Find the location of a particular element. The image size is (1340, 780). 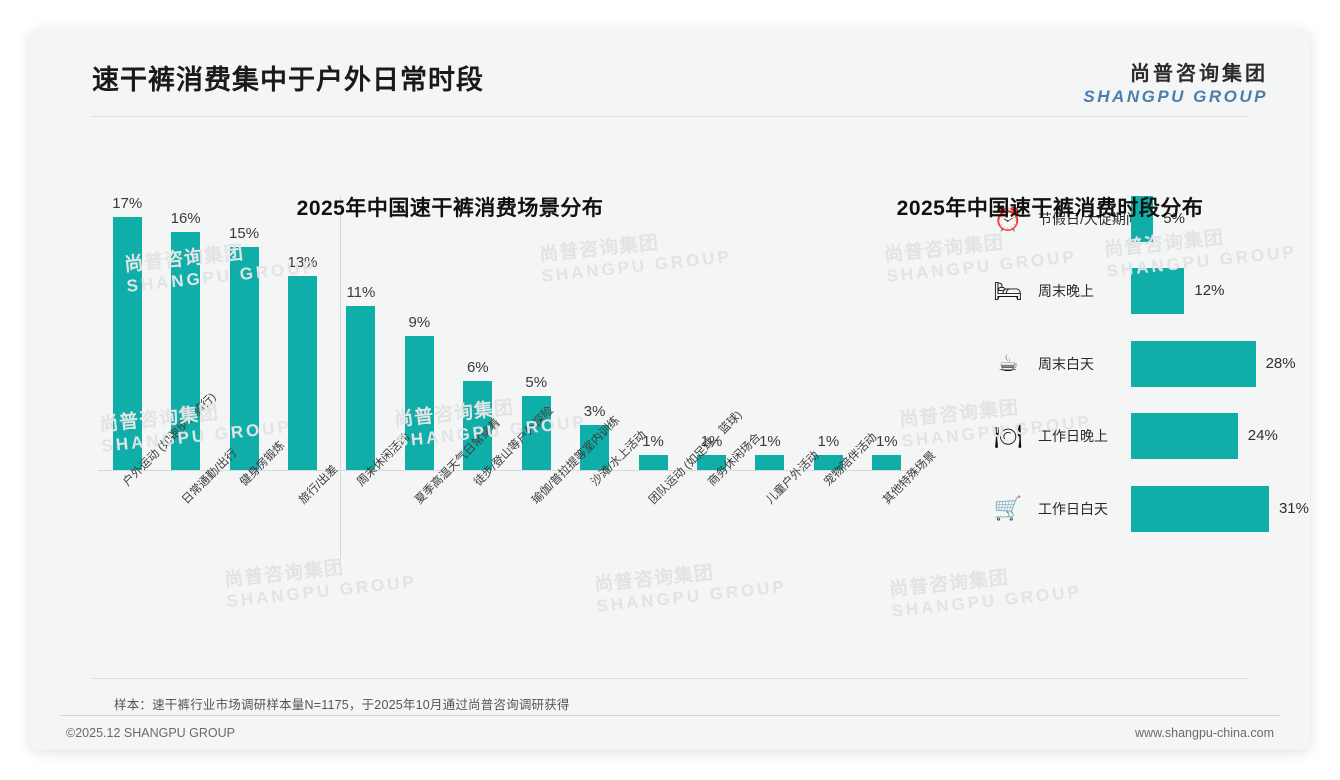

vertical-bar: 11% is located at coordinates (361, 325).